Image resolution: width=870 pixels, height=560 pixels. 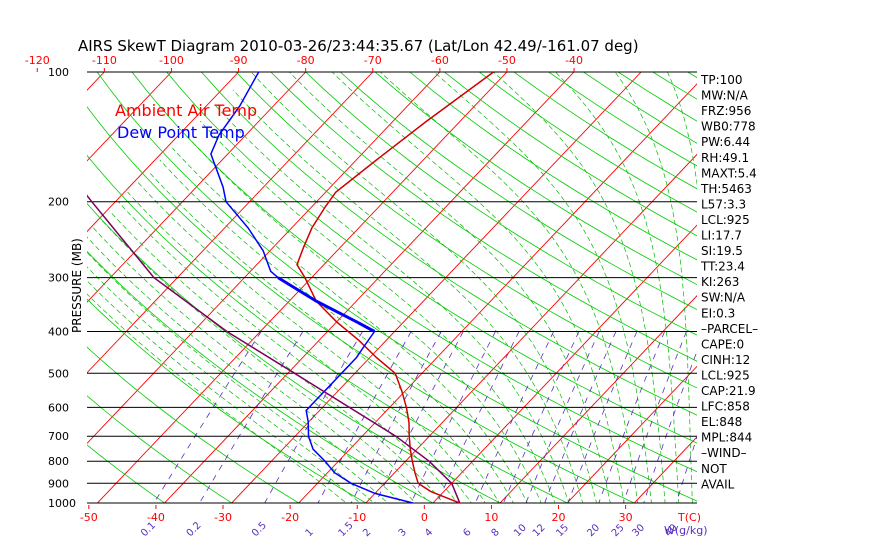 What do you see at coordinates (58, 202) in the screenshot?
I see `pressure-tick-label: 200` at bounding box center [58, 202].